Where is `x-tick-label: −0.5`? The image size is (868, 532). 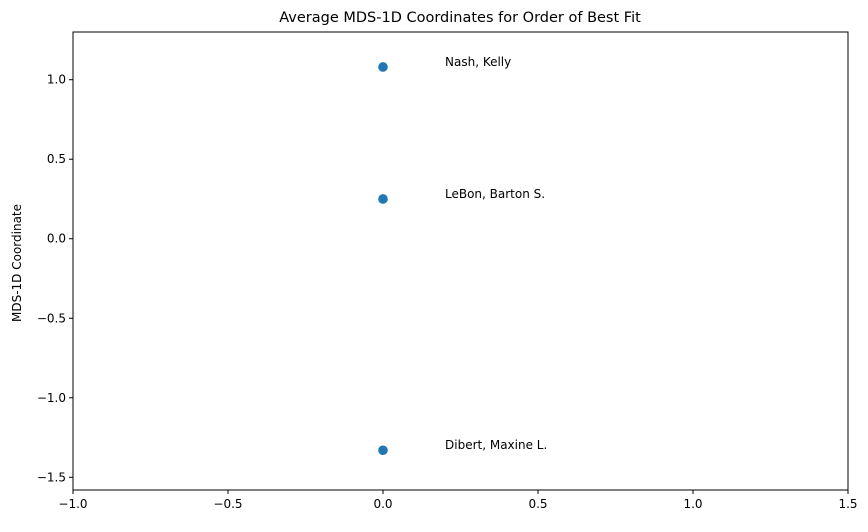
x-tick-label: −0.5 is located at coordinates (227, 504).